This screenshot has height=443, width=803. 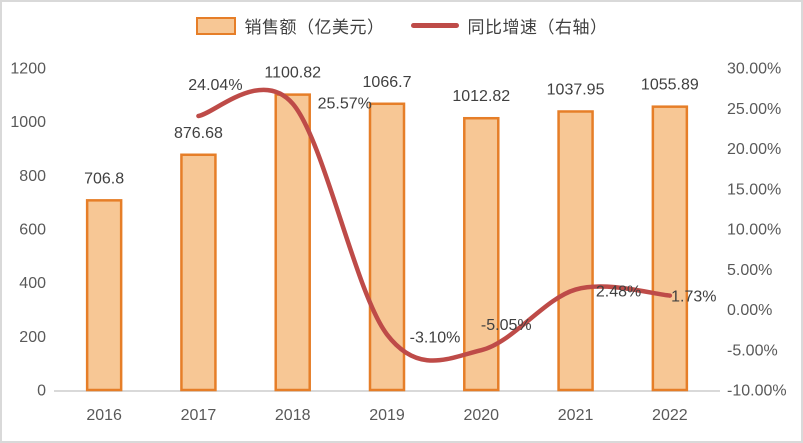 I want to click on bar-label-2021: 1037.95, so click(x=576, y=89).